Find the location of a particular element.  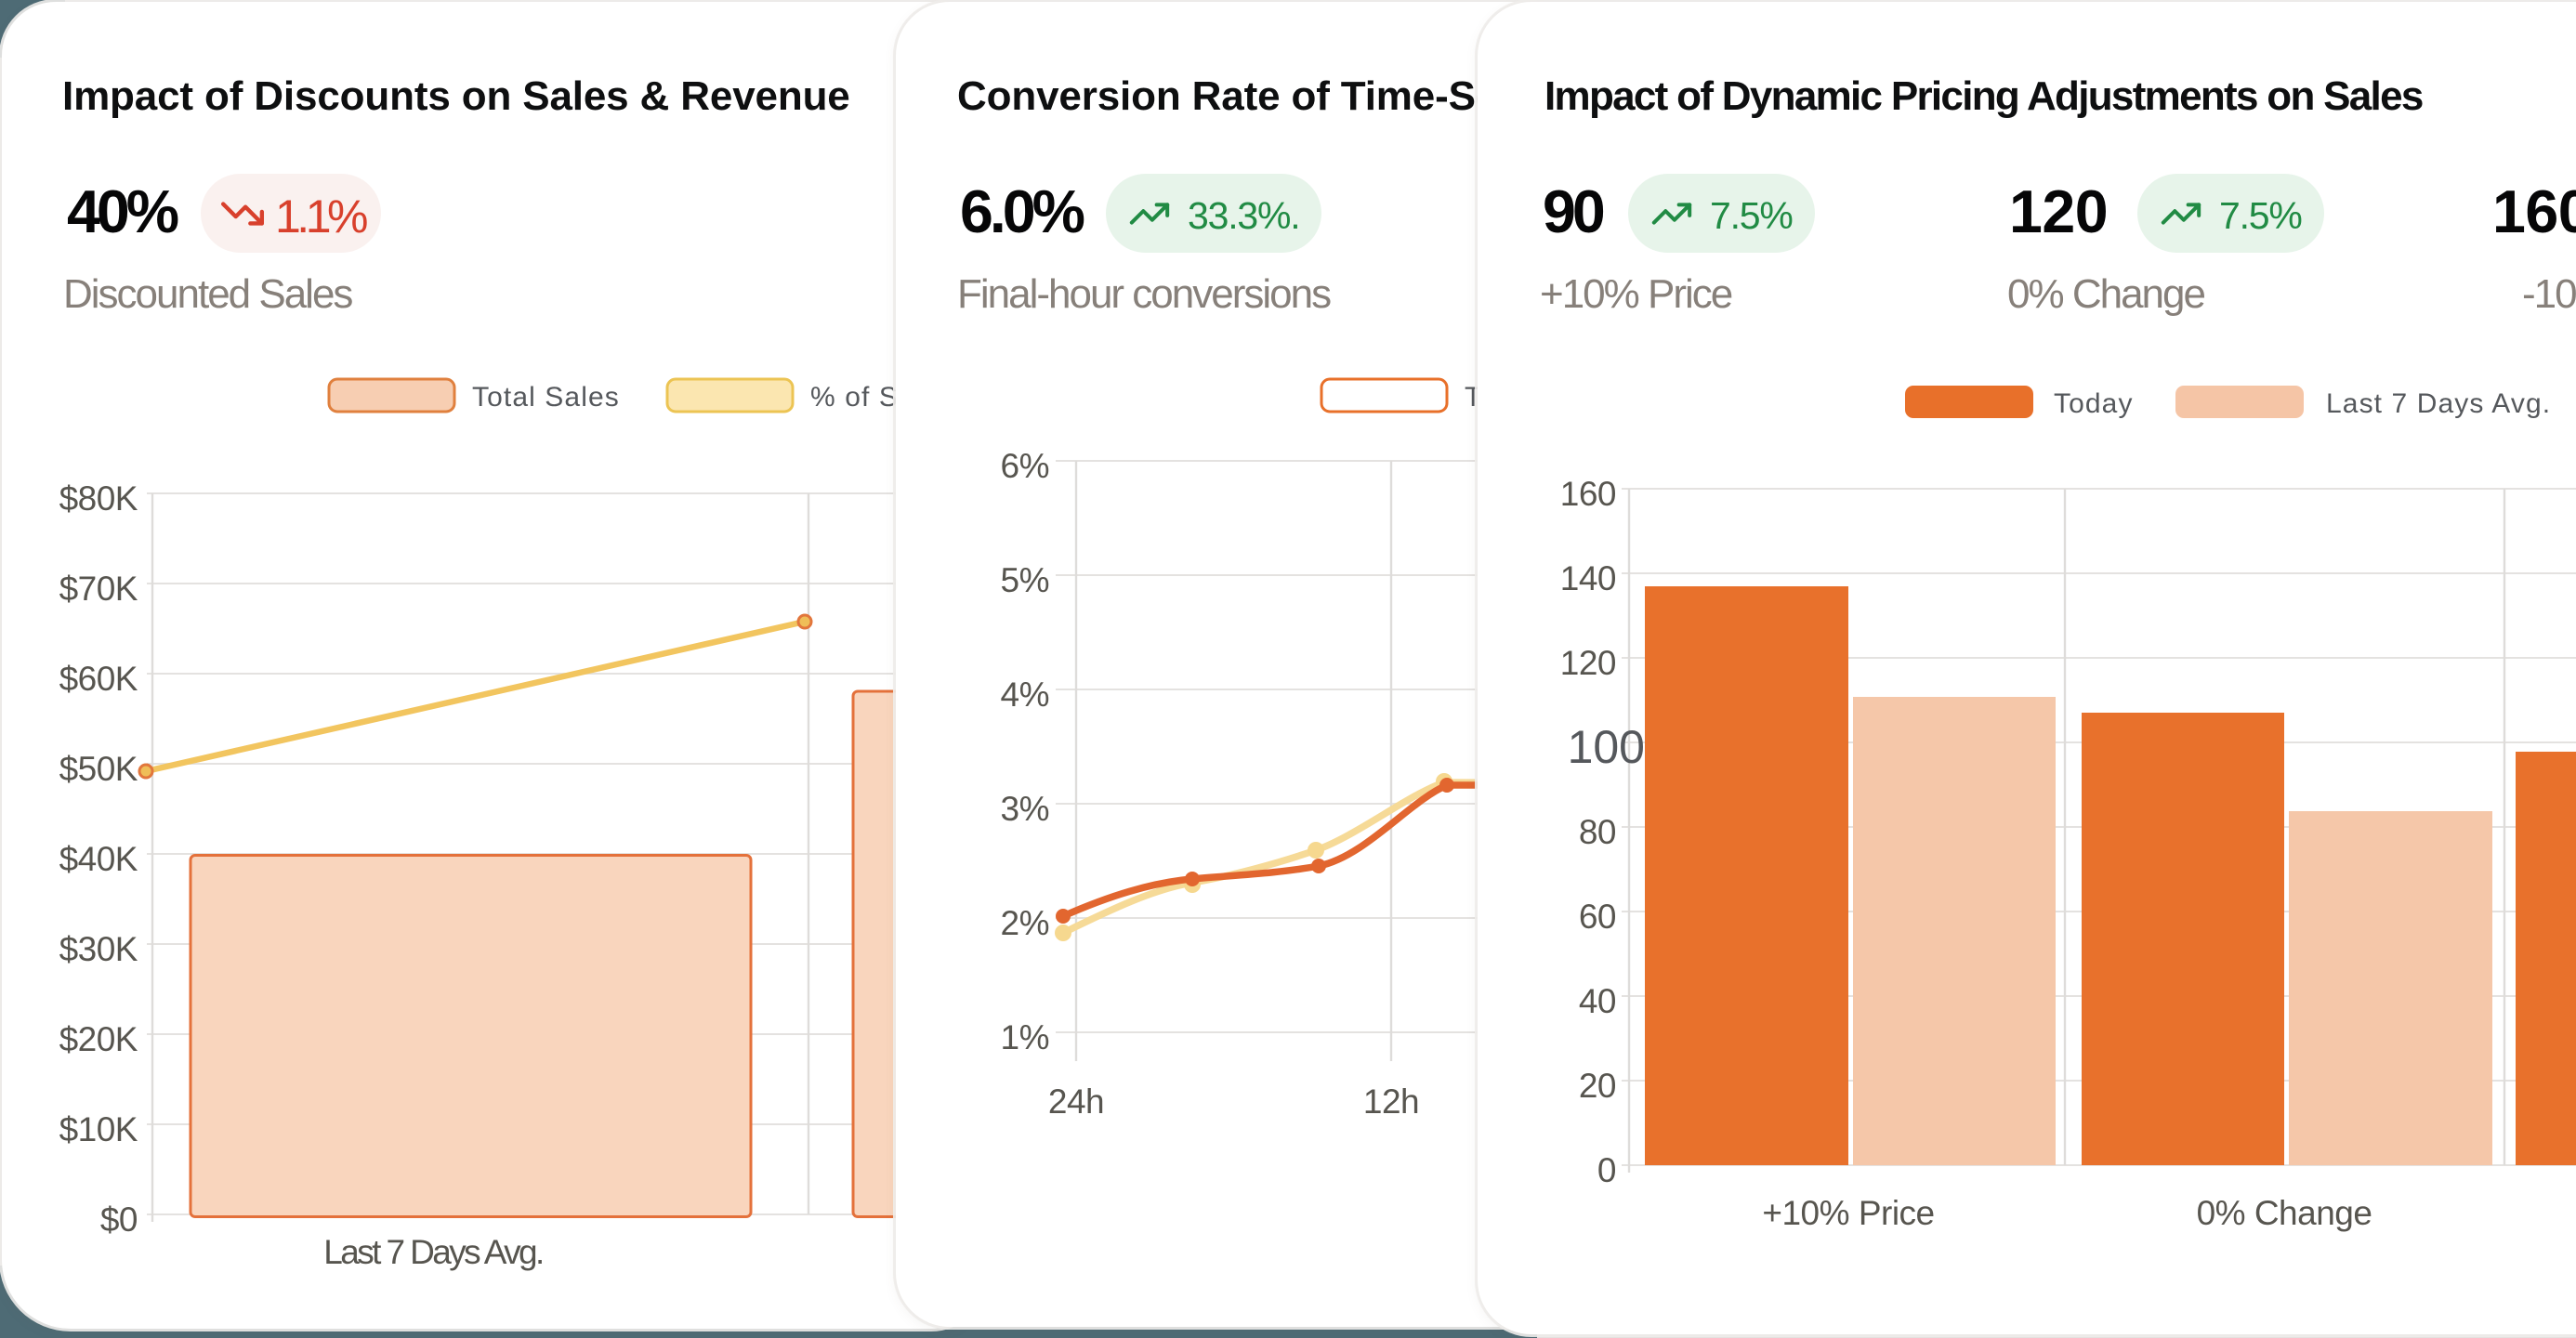

svg-text: $40K is located at coordinates (98, 859).